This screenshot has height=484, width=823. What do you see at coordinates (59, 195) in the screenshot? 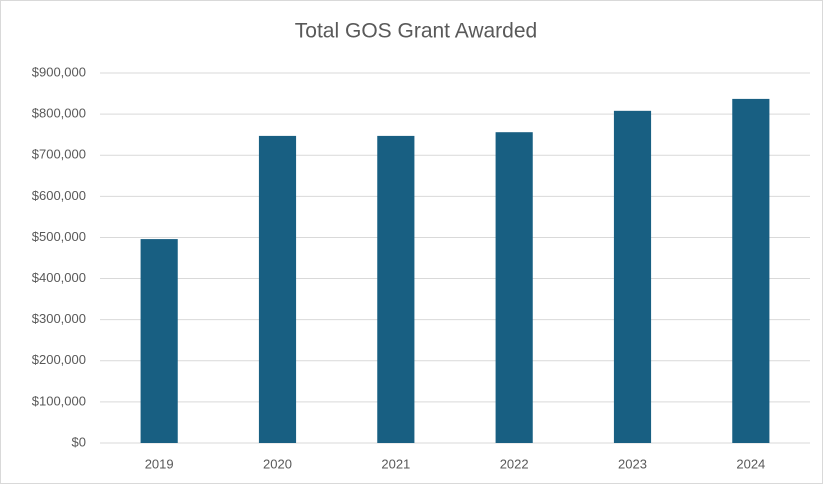
I see `y-tick-label: $600,000` at bounding box center [59, 195].